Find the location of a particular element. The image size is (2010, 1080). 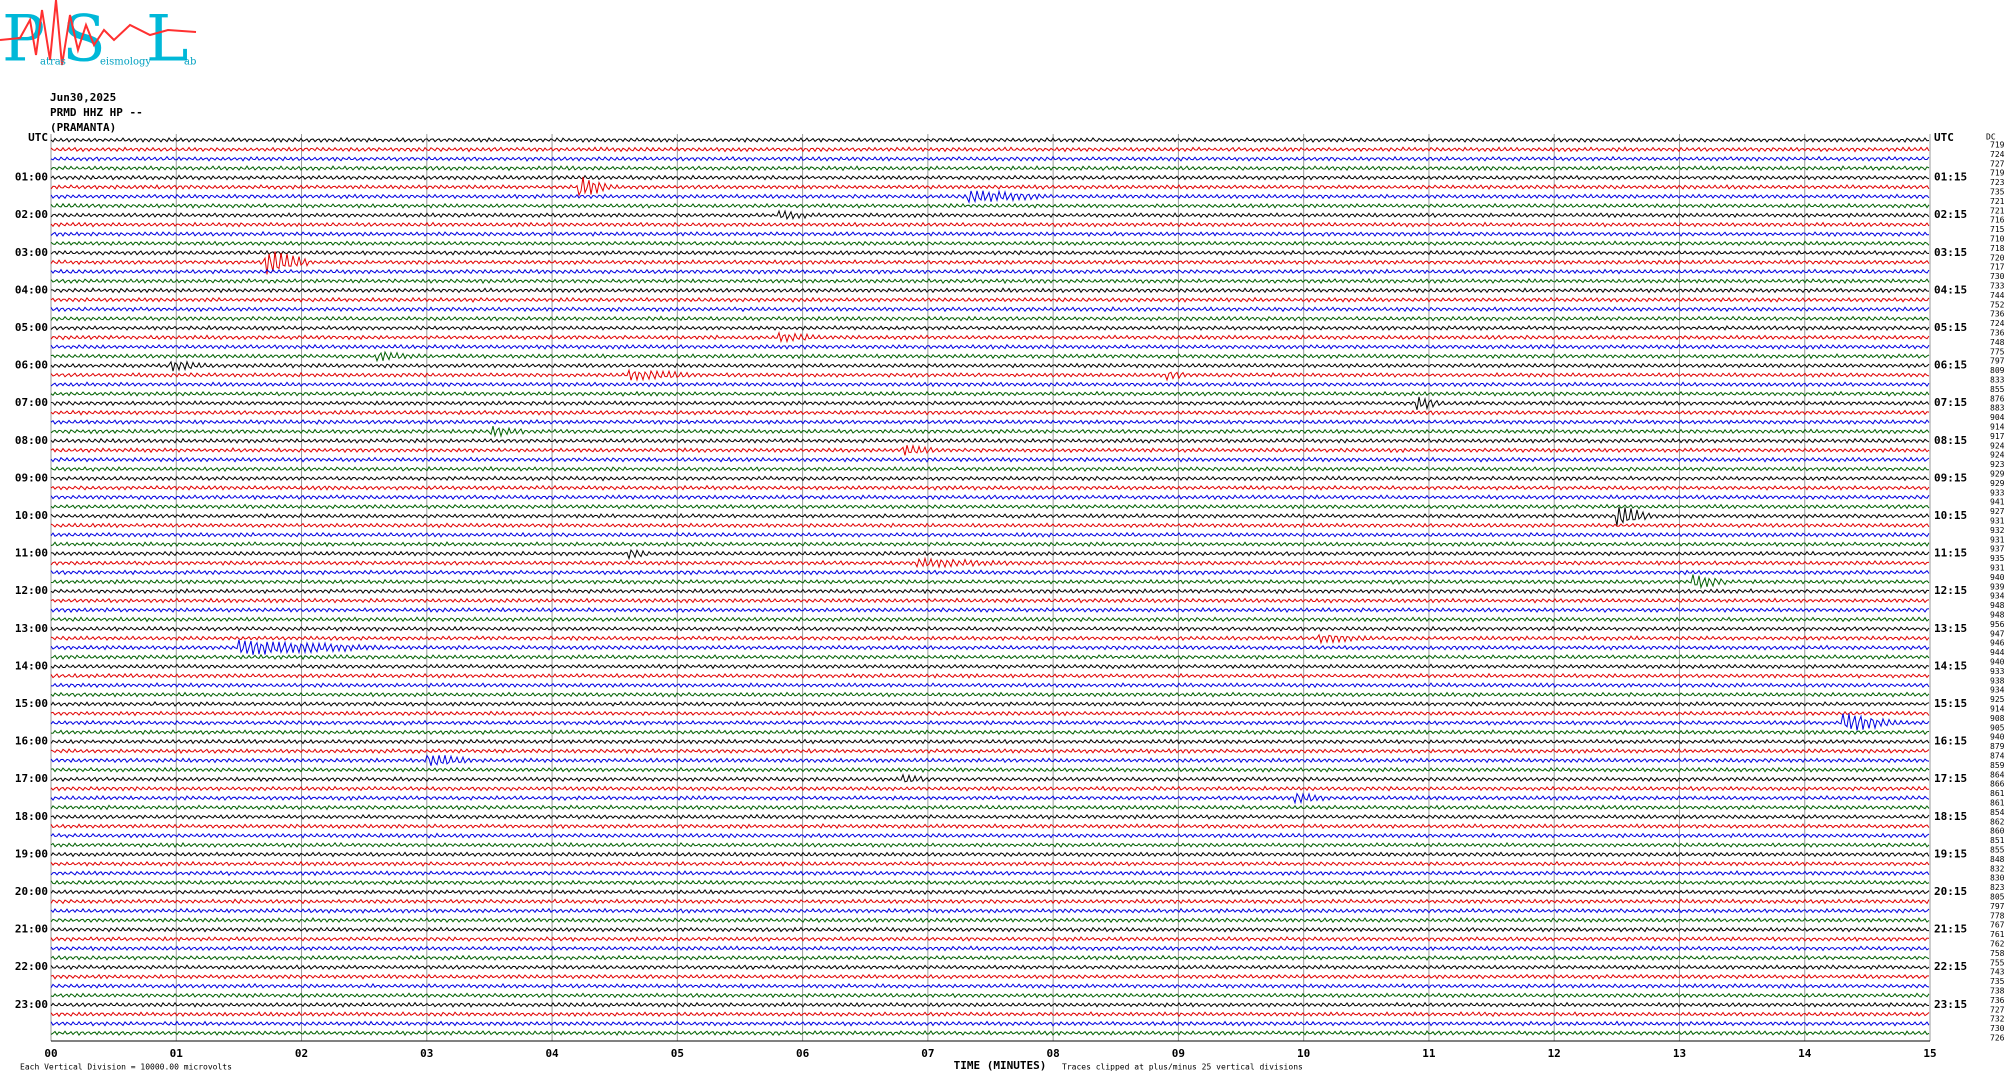

dc-offset: 848 is located at coordinates (1997, 859).